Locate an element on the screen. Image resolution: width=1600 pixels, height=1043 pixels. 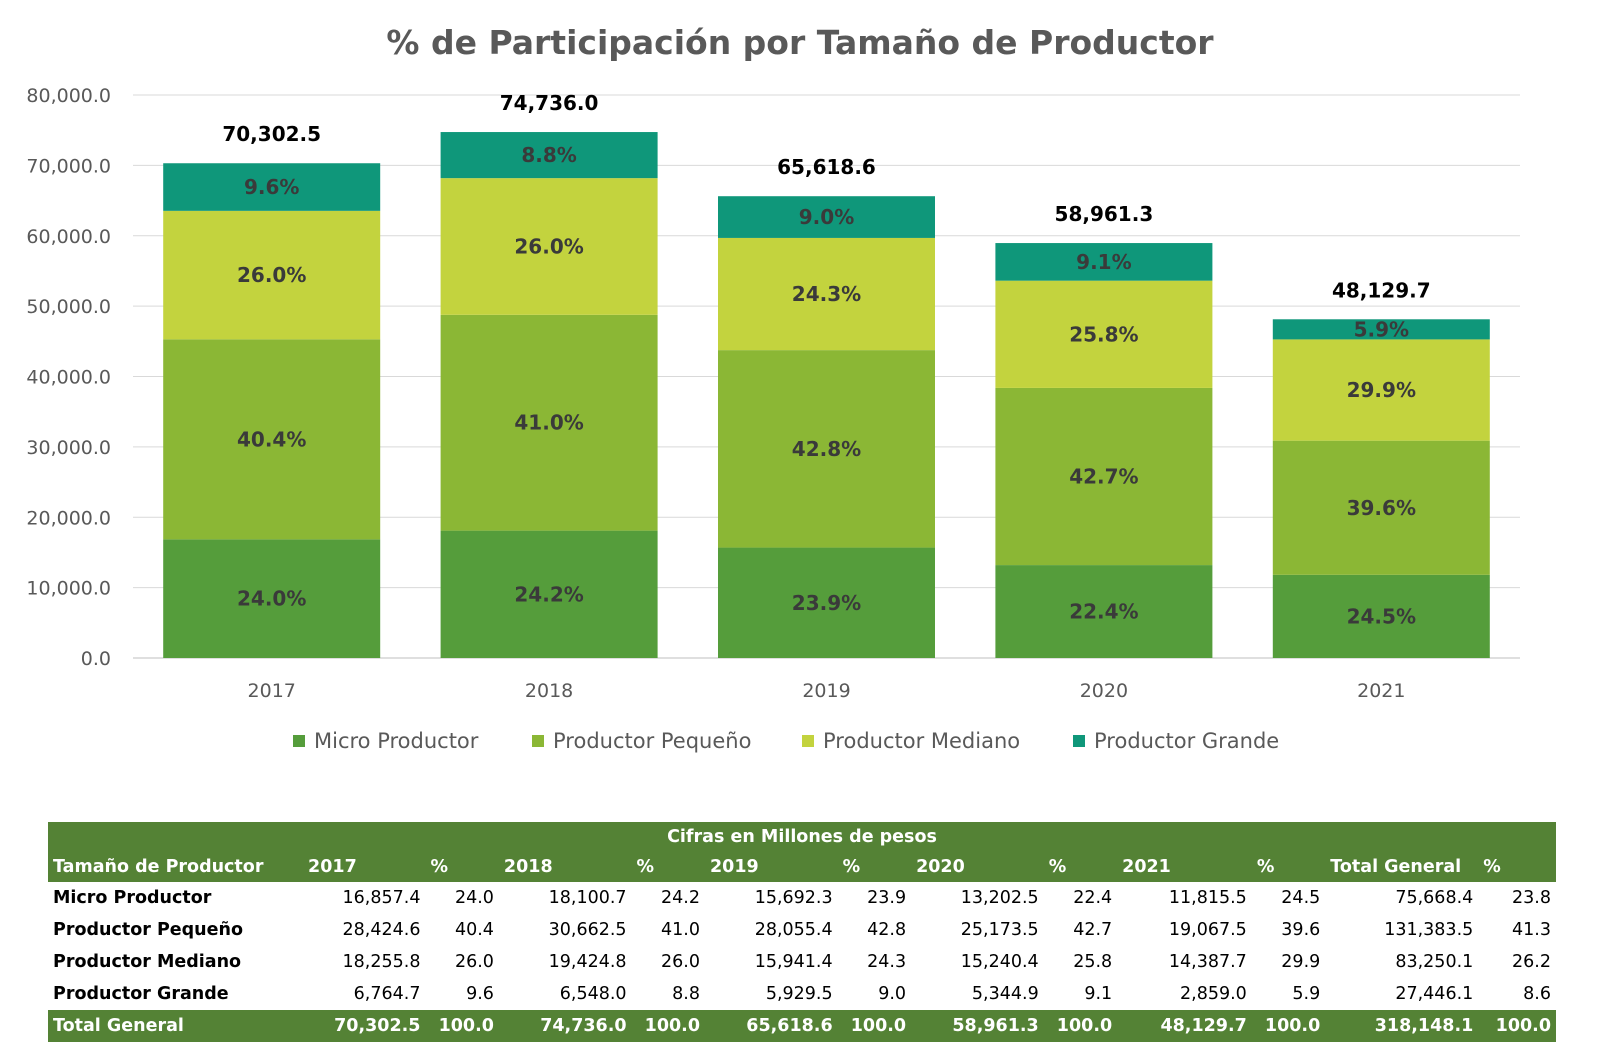
table-cell: 131,383.5 is located at coordinates (1429, 930).